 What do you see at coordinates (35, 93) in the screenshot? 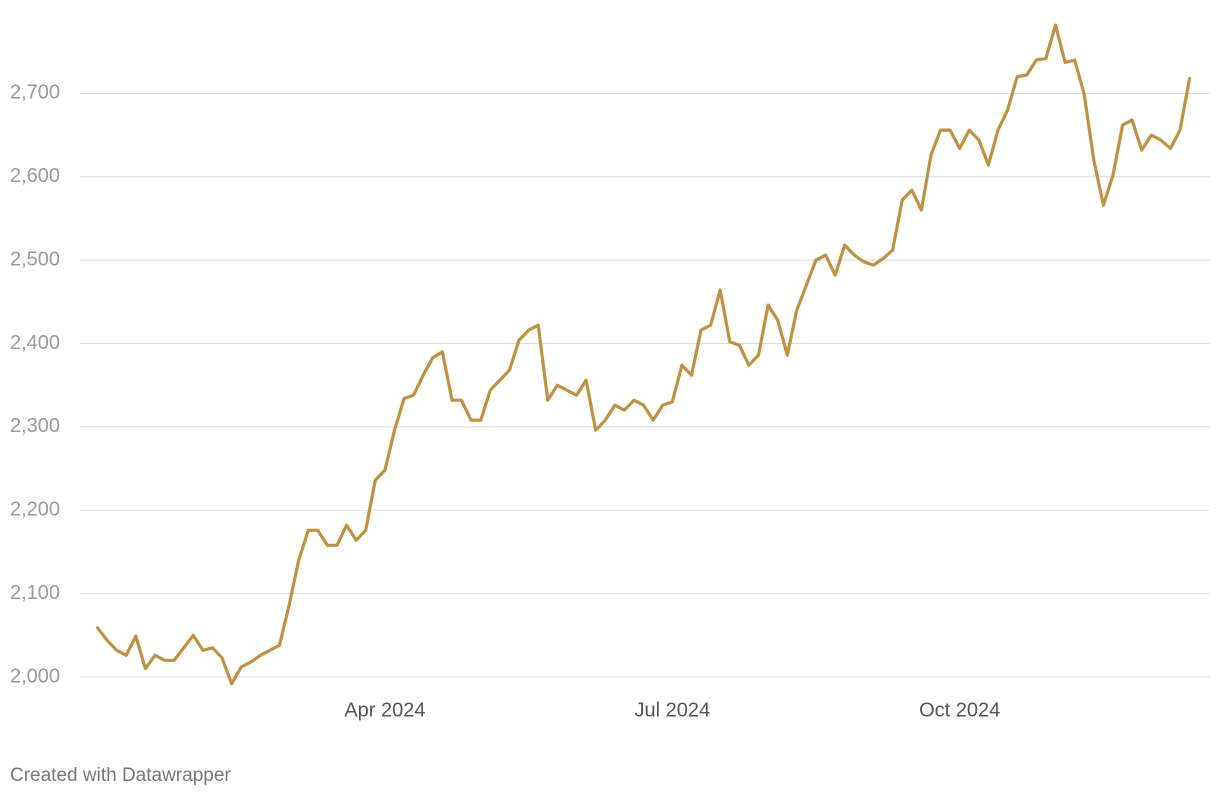
I see `y-tick-label: 2,700` at bounding box center [35, 93].